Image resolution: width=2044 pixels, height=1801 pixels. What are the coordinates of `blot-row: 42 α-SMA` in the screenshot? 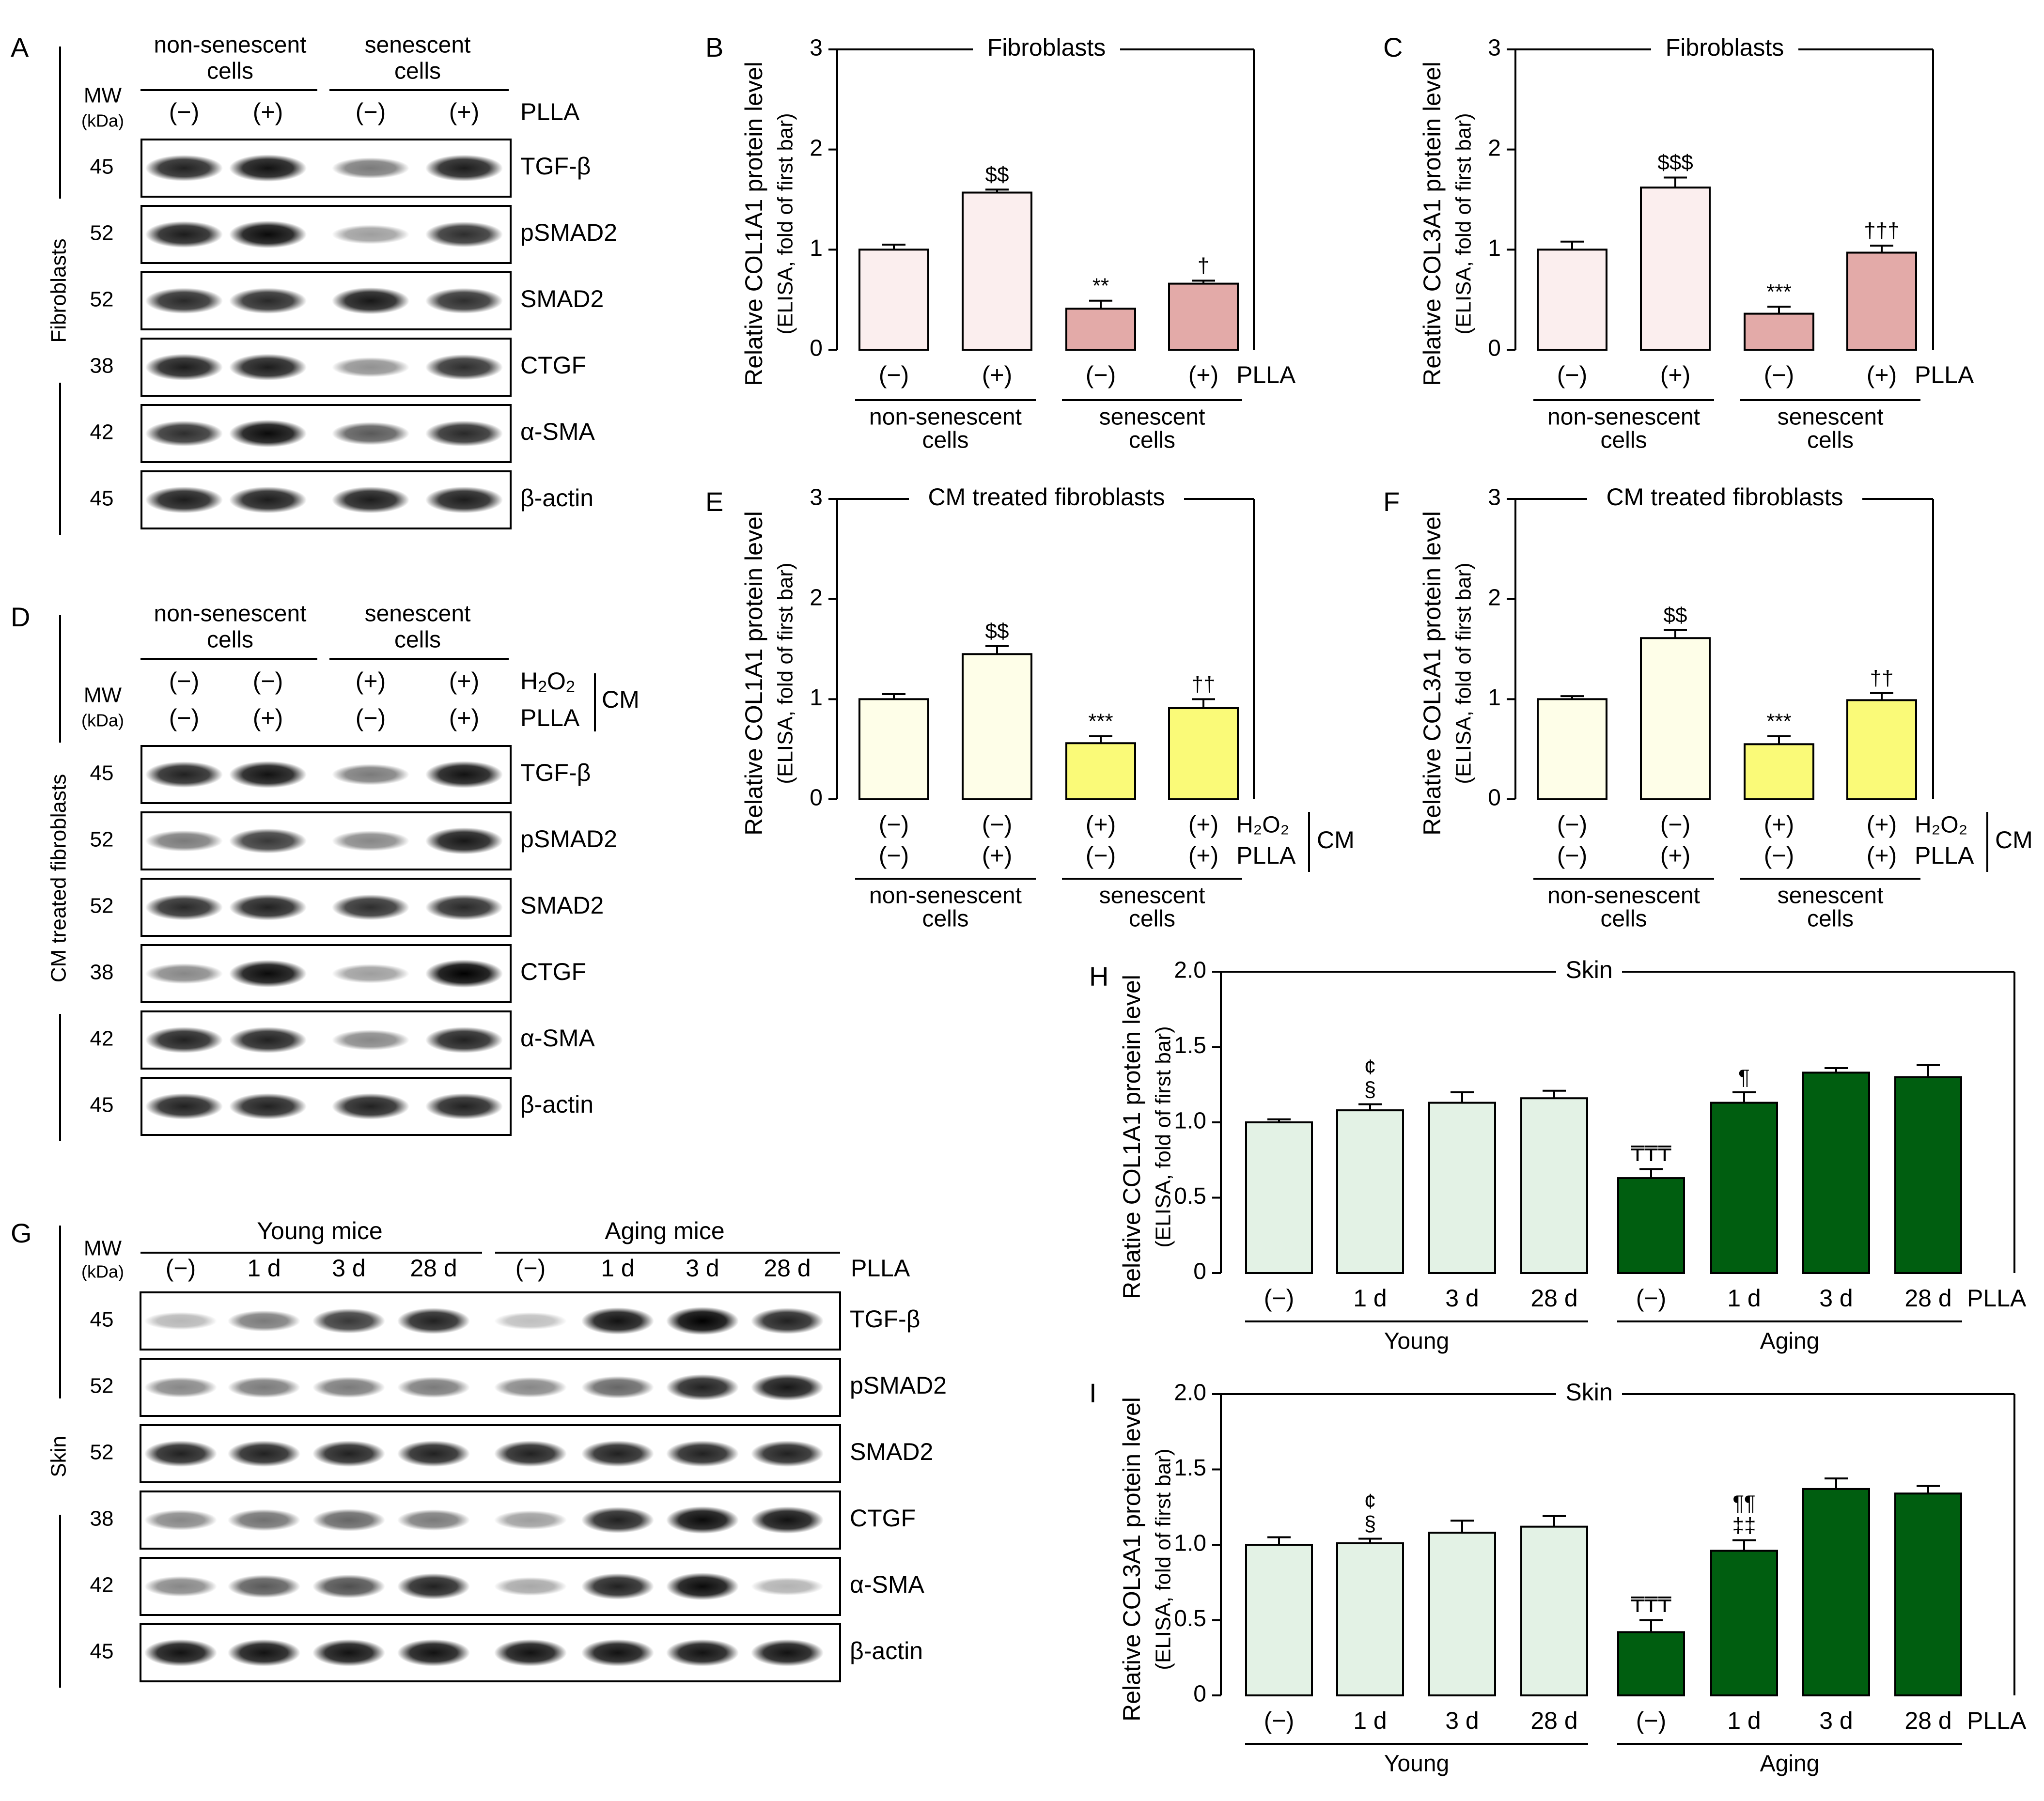 It's located at (342, 433).